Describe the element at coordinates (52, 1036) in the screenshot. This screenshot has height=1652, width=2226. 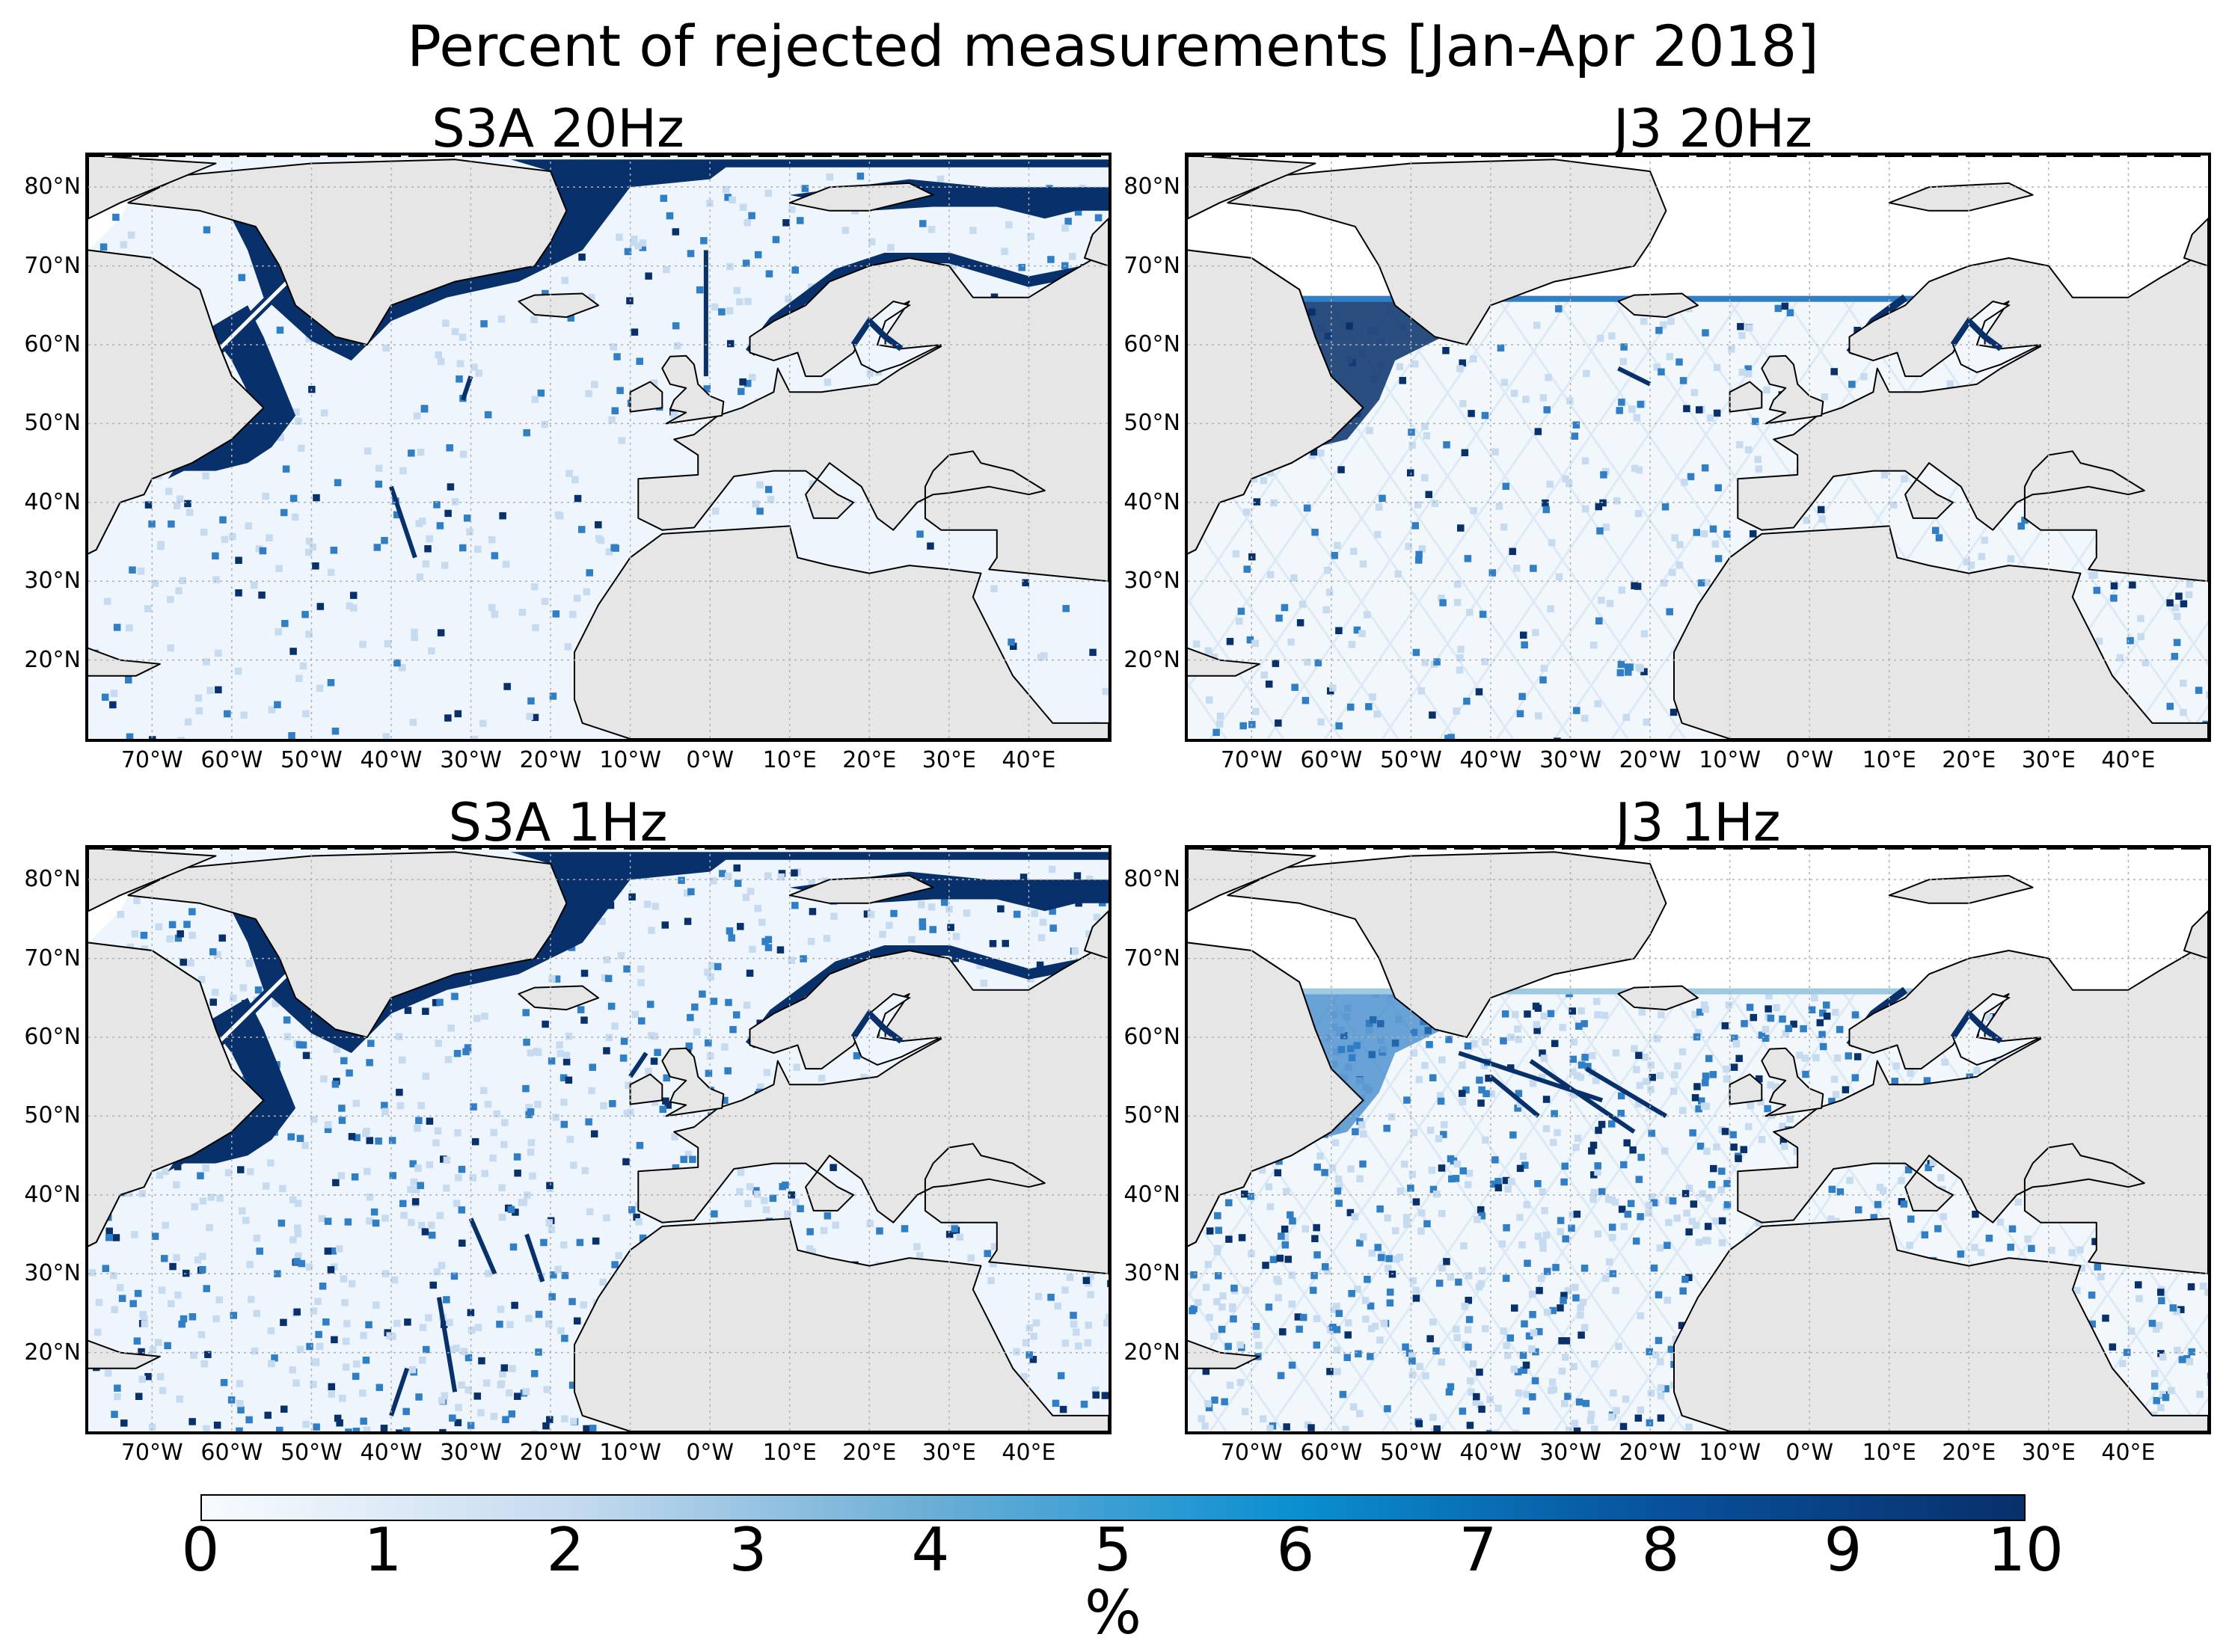
I see `lat-label: 60°N` at that location.